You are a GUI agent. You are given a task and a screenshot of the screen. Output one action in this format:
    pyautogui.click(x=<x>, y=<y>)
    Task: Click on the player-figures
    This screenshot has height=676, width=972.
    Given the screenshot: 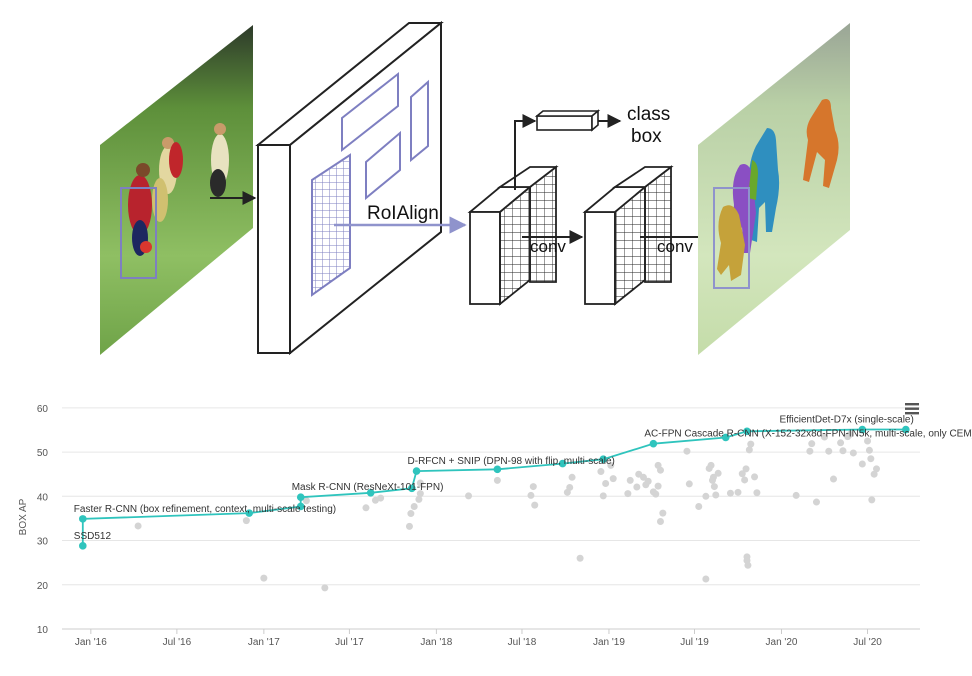 What is the action you would take?
    pyautogui.click(x=174, y=201)
    